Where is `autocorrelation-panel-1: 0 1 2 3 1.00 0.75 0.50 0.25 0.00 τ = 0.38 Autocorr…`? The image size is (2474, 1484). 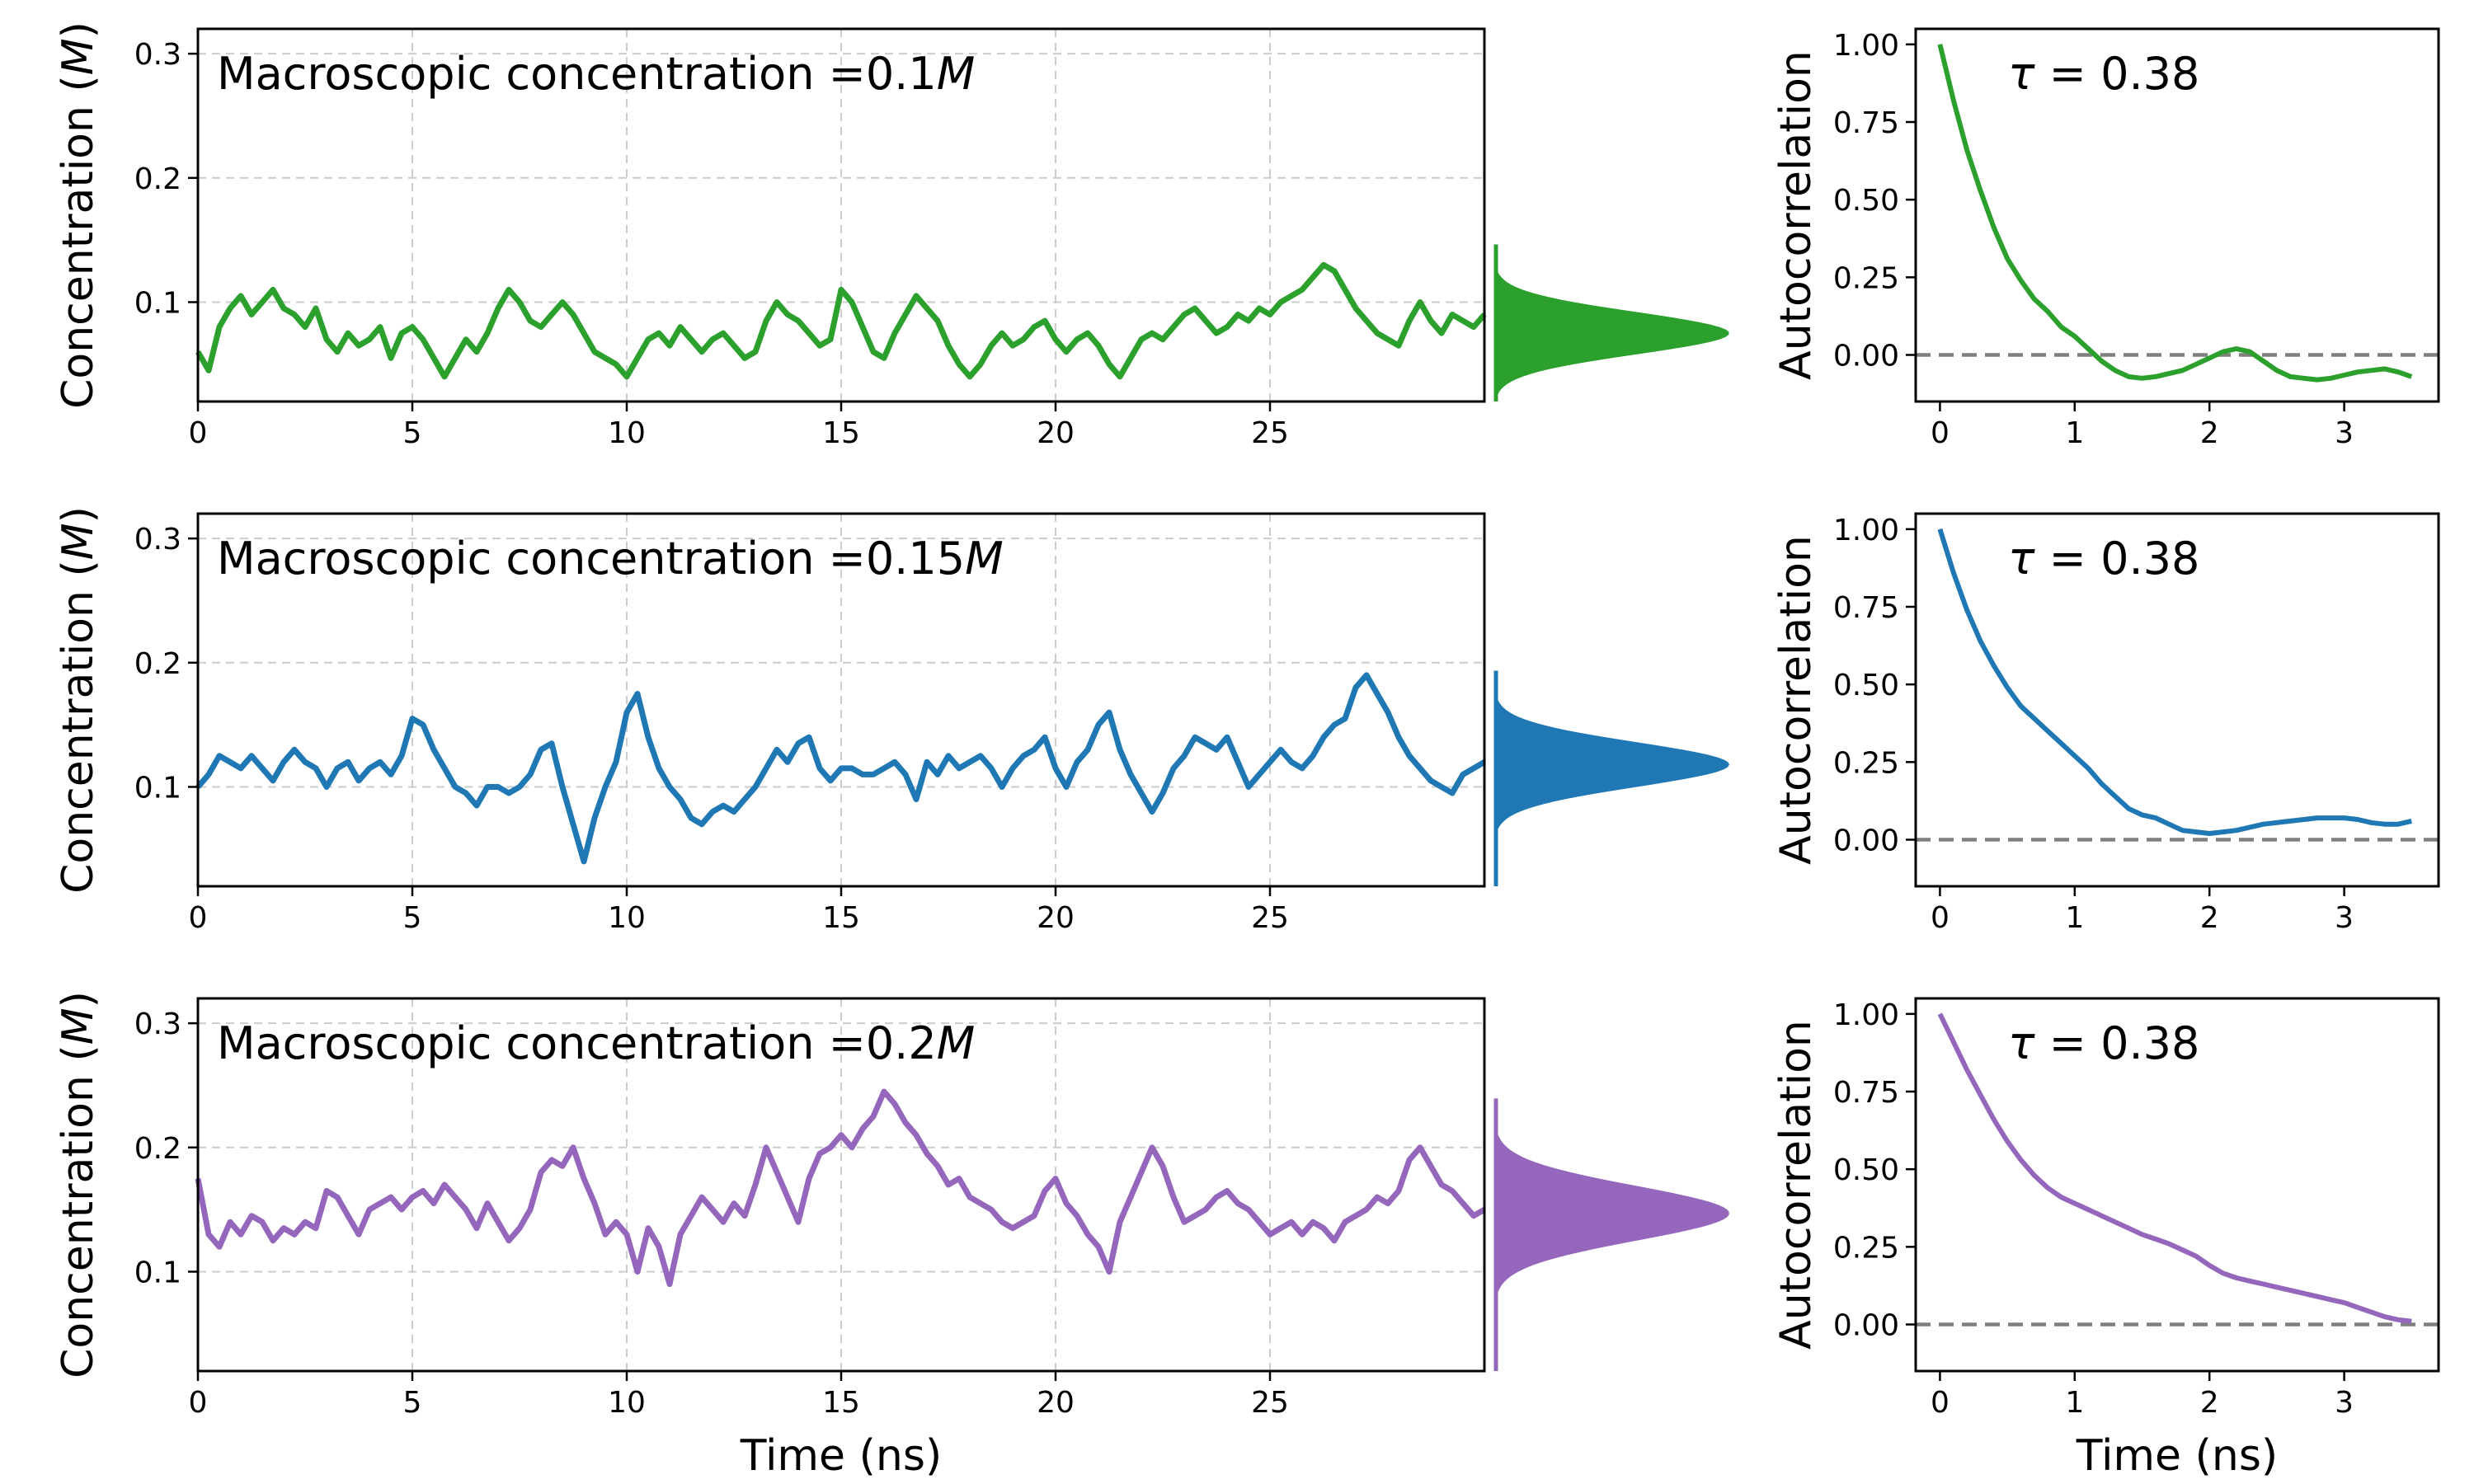 autocorrelation-panel-1: 0 1 2 3 1.00 0.75 0.50 0.25 0.00 τ = 0.38 Autocorr… is located at coordinates (2105, 238).